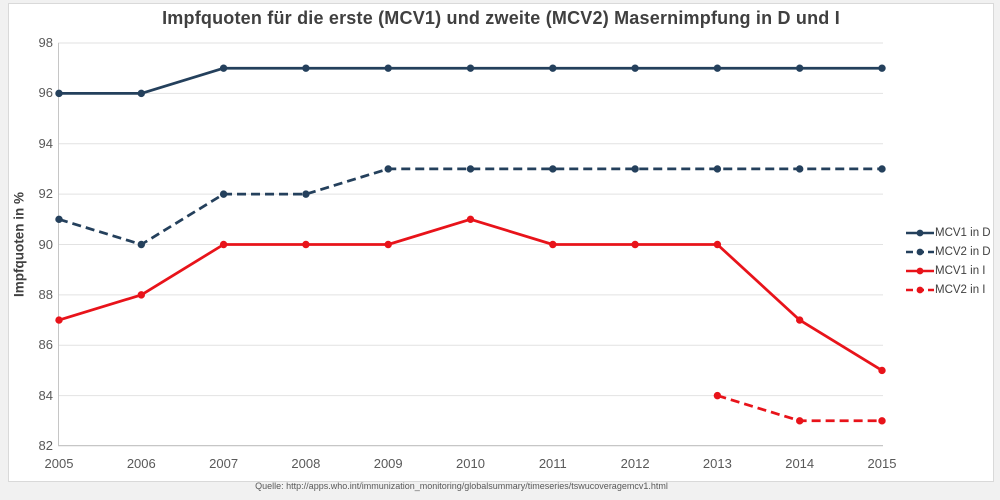 This screenshot has width=1000, height=500. What do you see at coordinates (306, 463) in the screenshot?
I see `x-tick-label: 2008` at bounding box center [306, 463].